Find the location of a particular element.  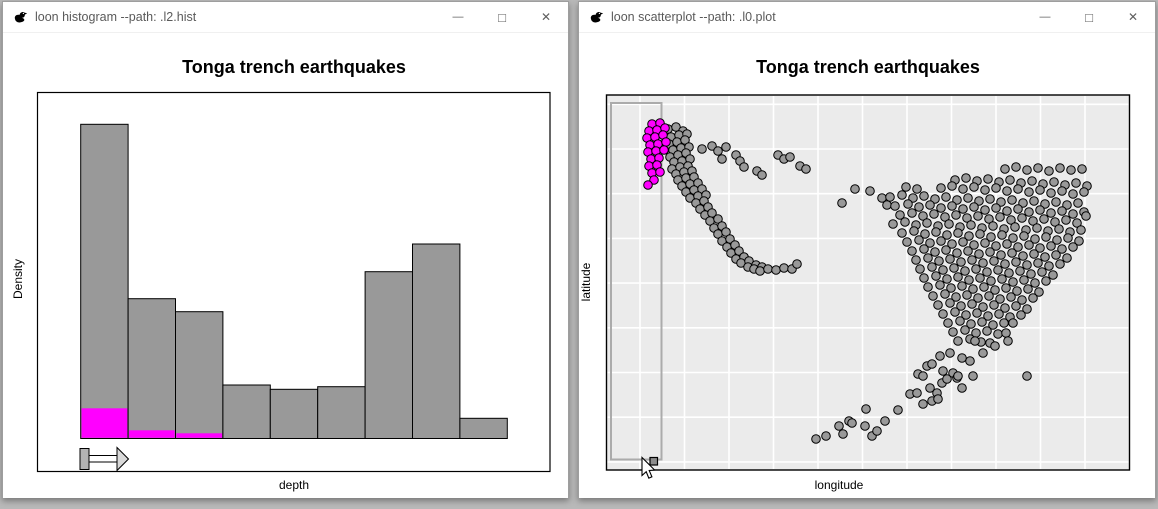

binwidth-arrowhead-icon is located at coordinates (123, 459).